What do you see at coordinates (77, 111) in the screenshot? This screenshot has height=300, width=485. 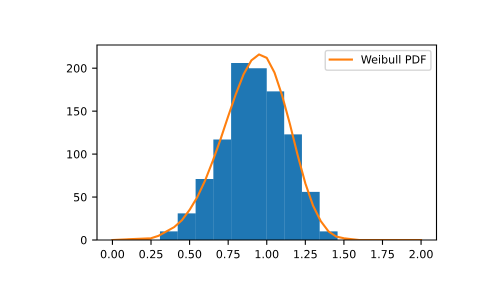 I see `y-tick-label: 150` at bounding box center [77, 111].